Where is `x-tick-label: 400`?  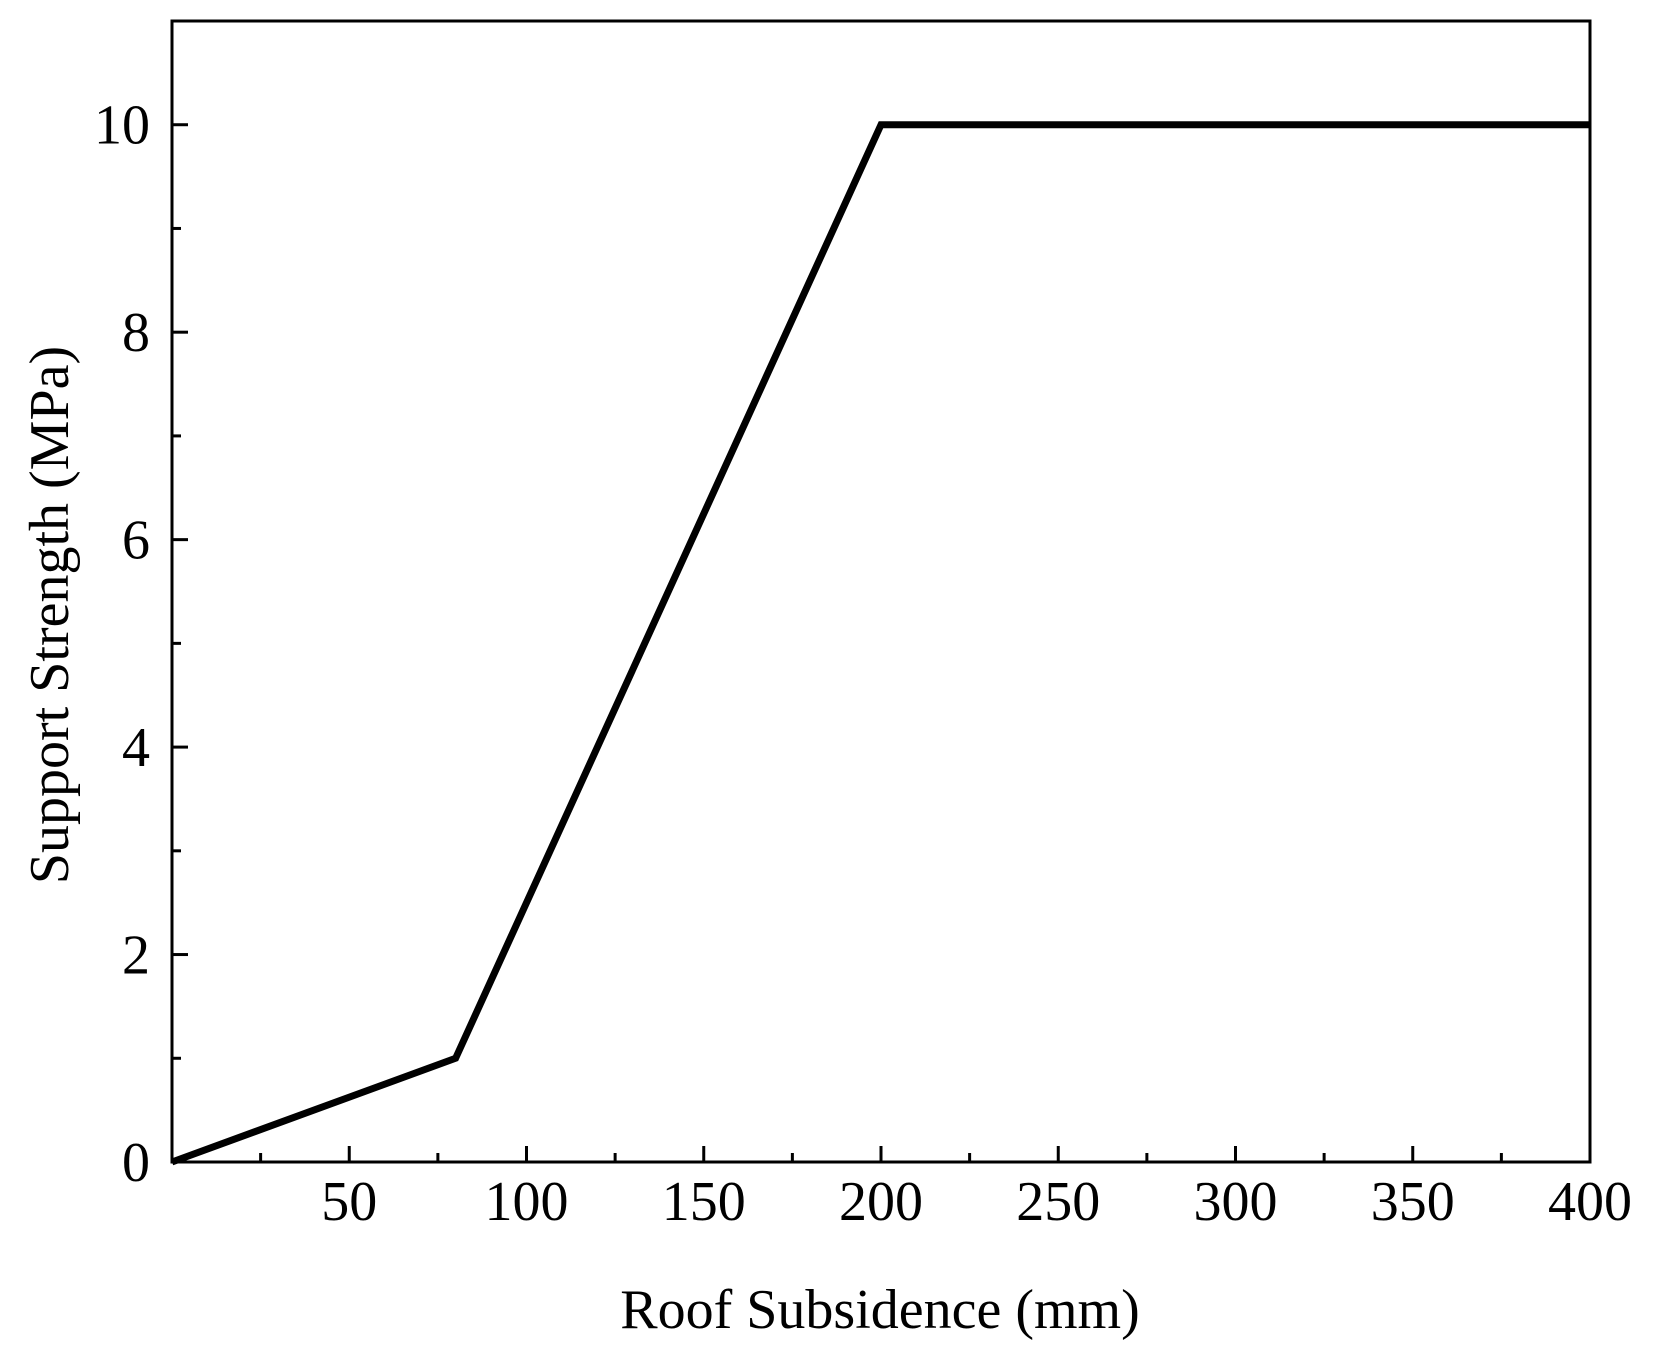 x-tick-label: 400 is located at coordinates (1590, 1202).